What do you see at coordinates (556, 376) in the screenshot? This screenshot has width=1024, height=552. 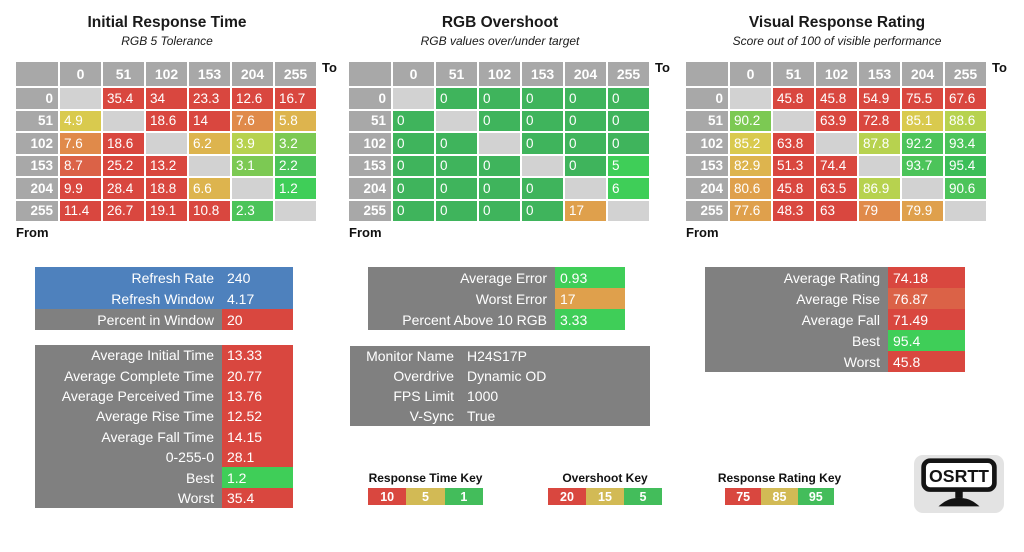 I see `stat-value: Dynamic OD` at bounding box center [556, 376].